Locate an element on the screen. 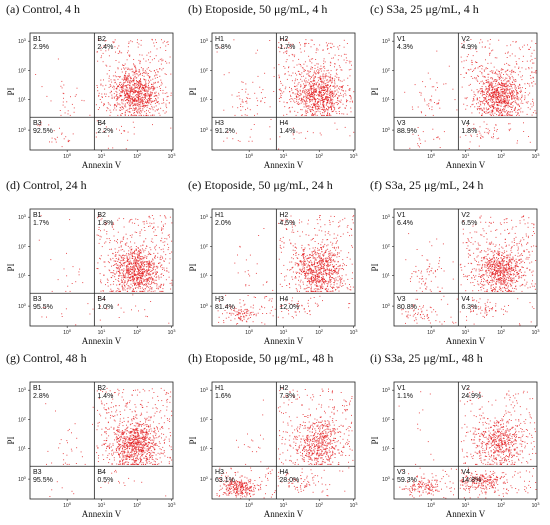  y-tick-label: 100 is located at coordinates (204, 130).